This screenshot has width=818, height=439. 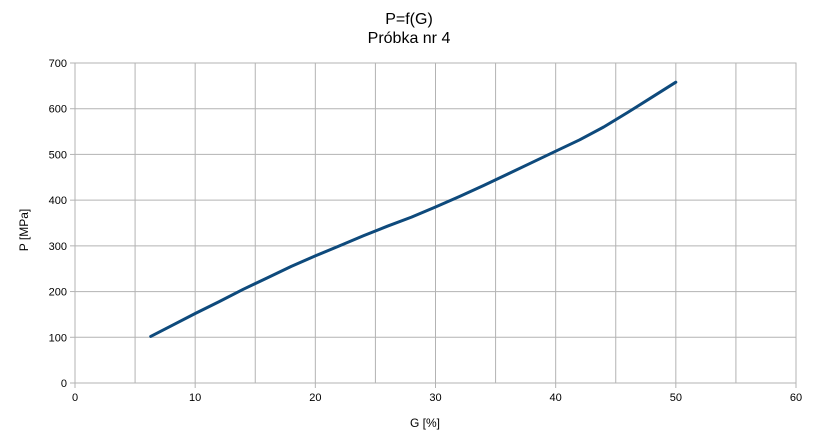 I want to click on x-tick-label: 0, so click(x=75, y=398).